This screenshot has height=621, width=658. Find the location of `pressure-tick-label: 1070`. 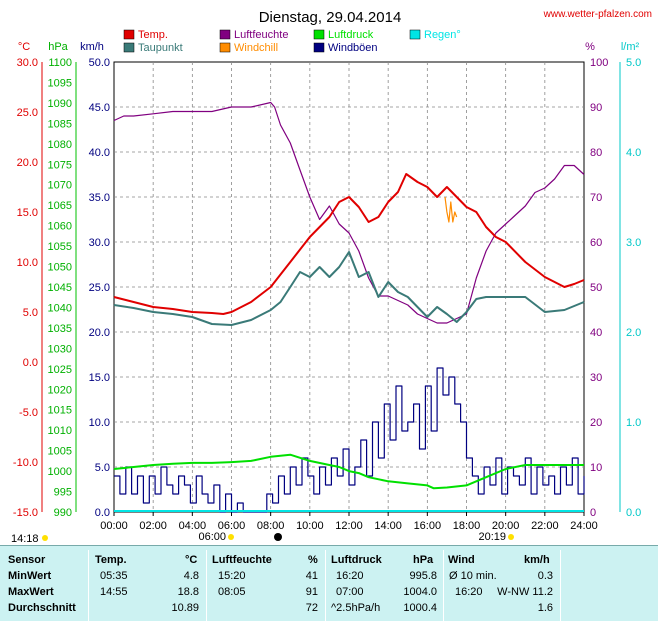

pressure-tick-label: 1070 is located at coordinates (60, 186).